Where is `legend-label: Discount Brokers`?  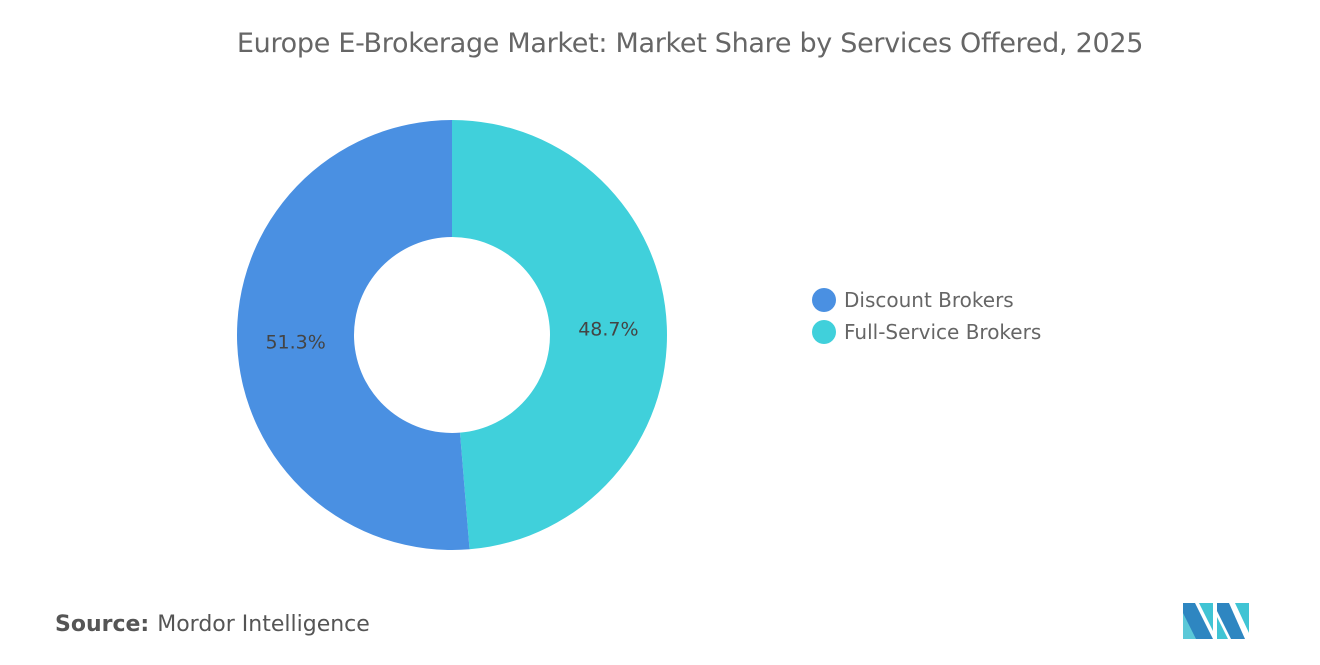 legend-label: Discount Brokers is located at coordinates (929, 300).